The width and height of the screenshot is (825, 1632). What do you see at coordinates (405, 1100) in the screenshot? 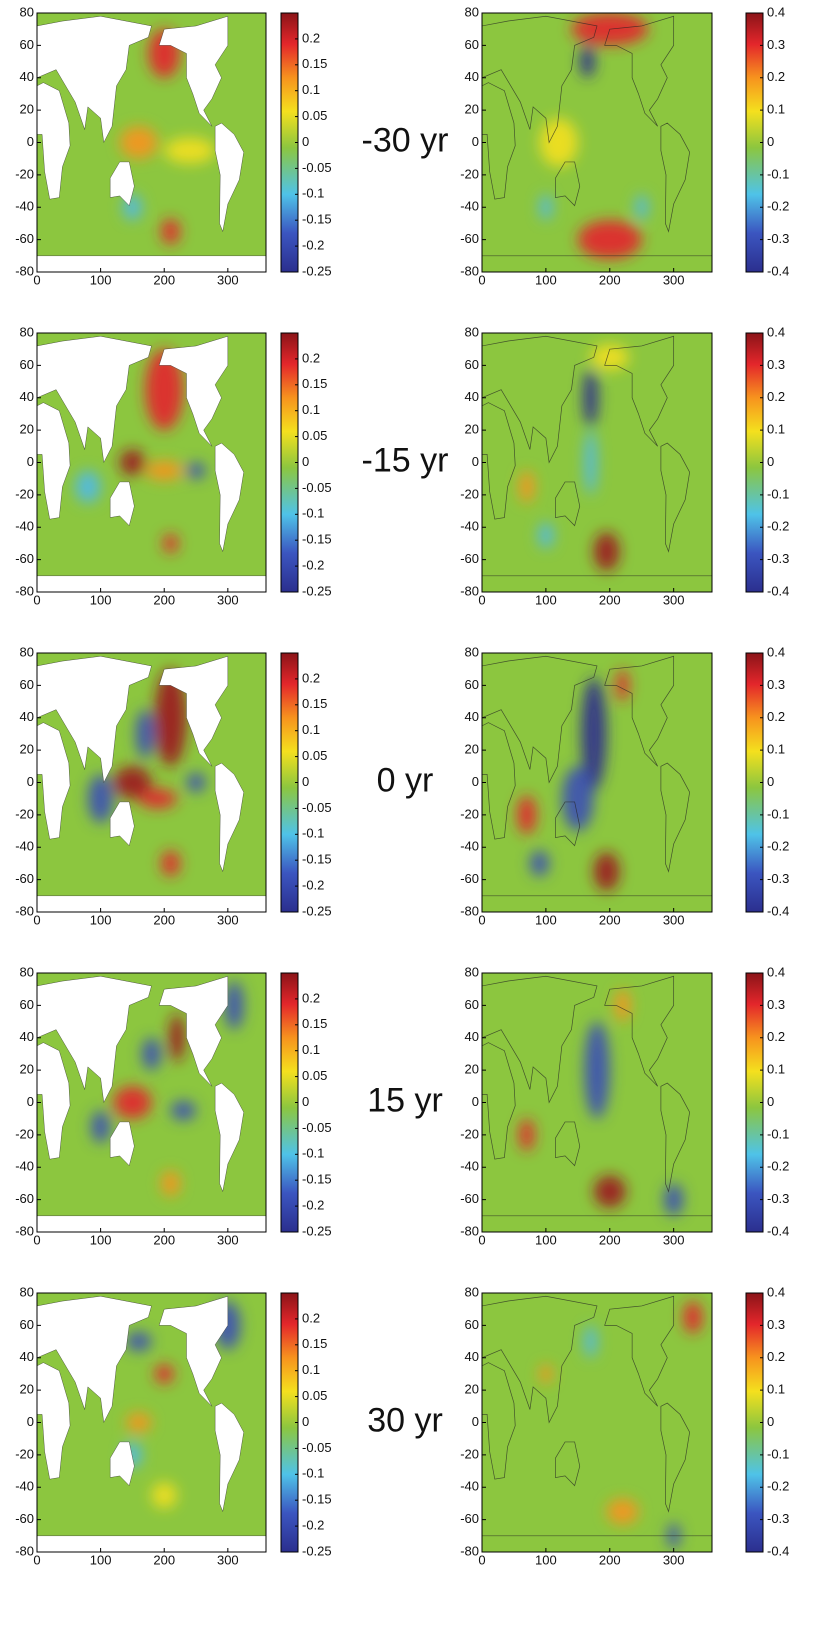
I see `row-label: 15 yr` at bounding box center [405, 1100].